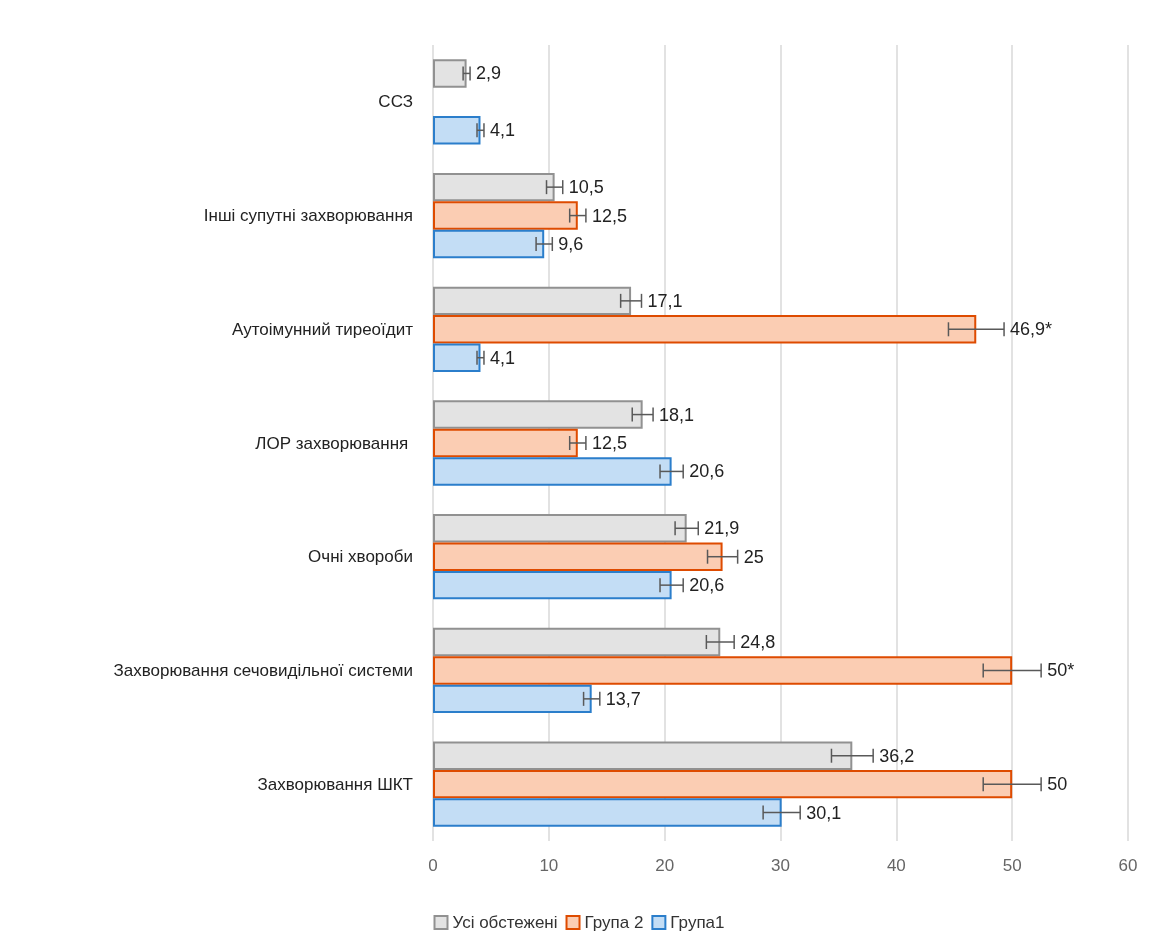 The width and height of the screenshot is (1158, 946). What do you see at coordinates (1057, 784) in the screenshot?
I see `data-label: 50` at bounding box center [1057, 784].